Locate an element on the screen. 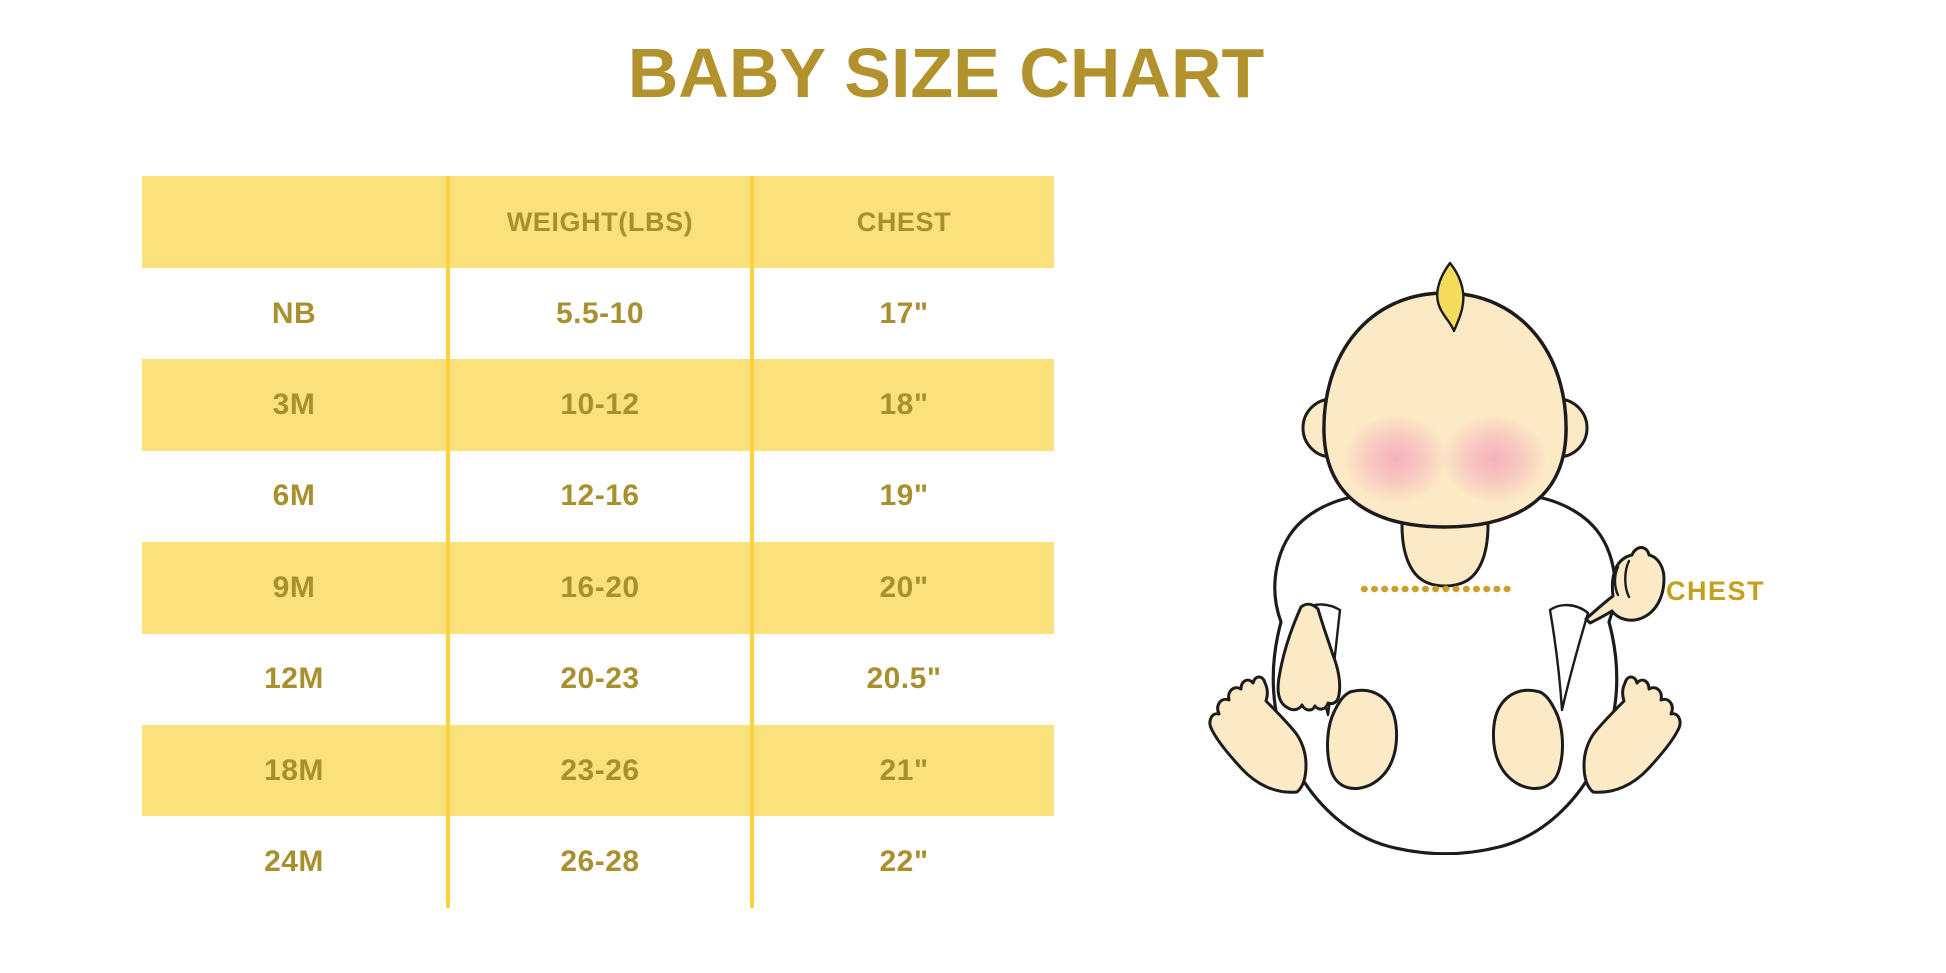  weight-cell: 5.5-10 is located at coordinates (598, 314).